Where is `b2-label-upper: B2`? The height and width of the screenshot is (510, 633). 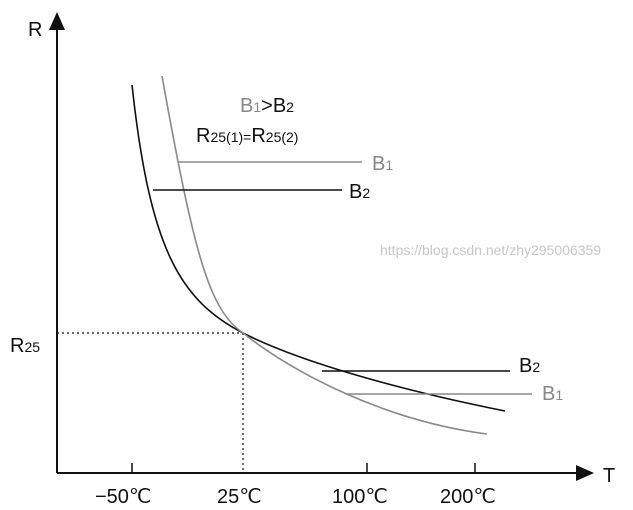
b2-label-upper: B2 is located at coordinates (359, 192).